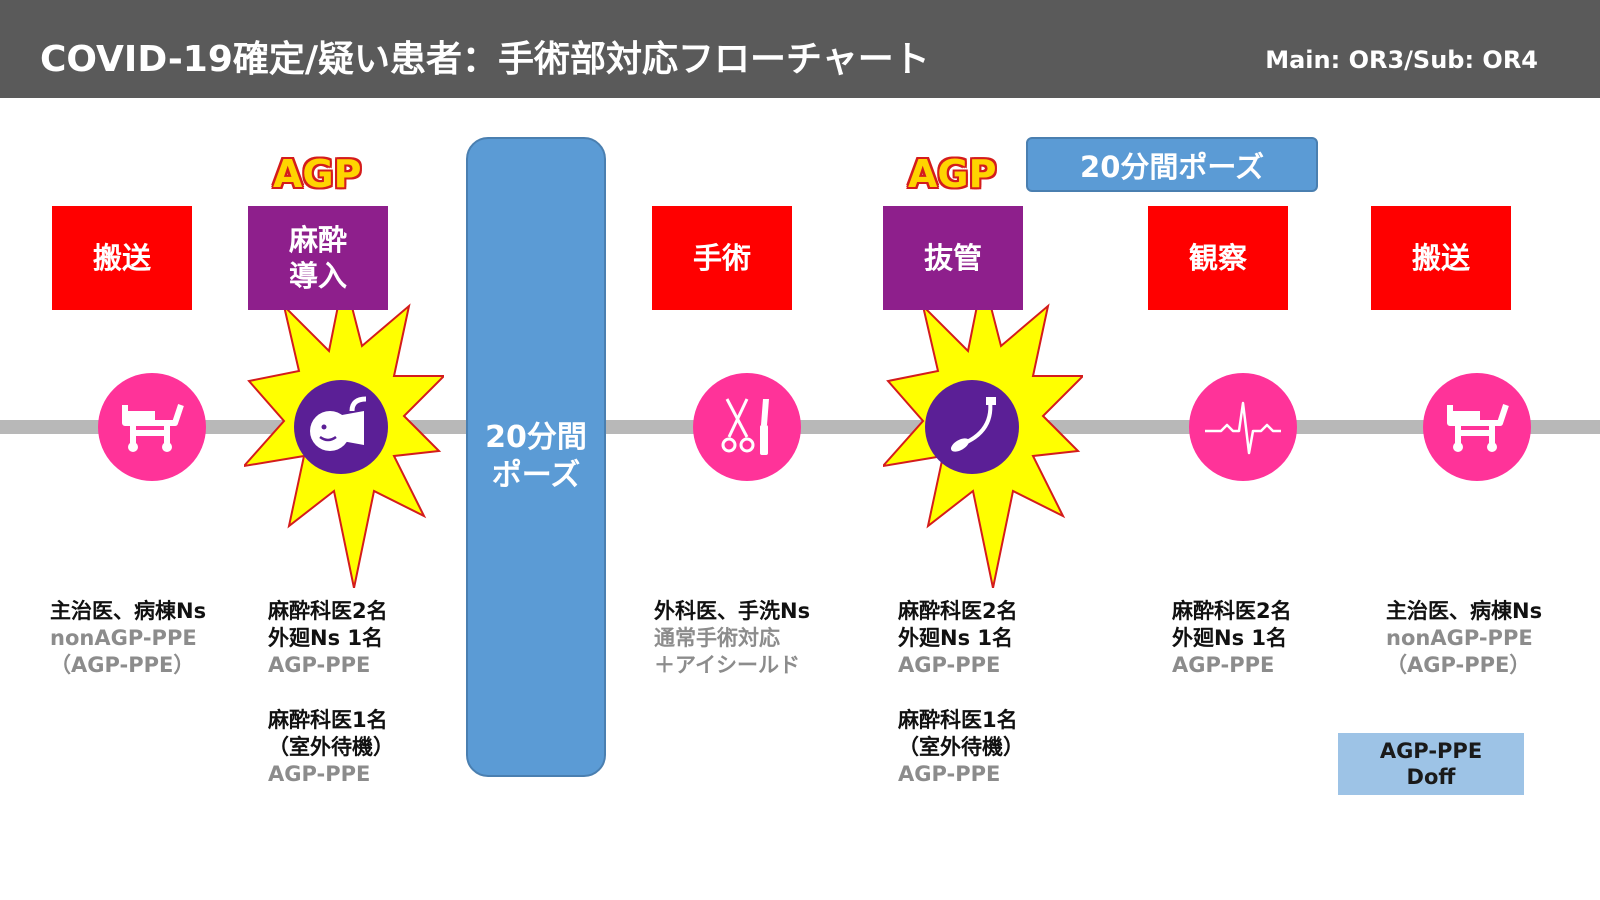  I want to click on step-callout-transport-out: 搬送, so click(1441, 258).